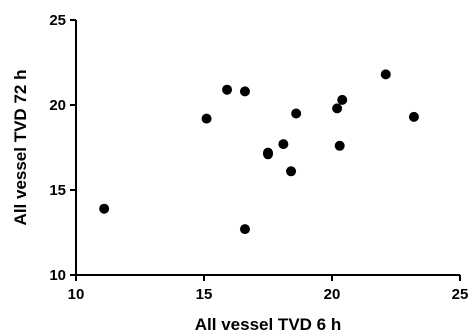 The height and width of the screenshot is (334, 469). Describe the element at coordinates (268, 324) in the screenshot. I see `x-axis-title: All vessel TVD 6 h` at that location.